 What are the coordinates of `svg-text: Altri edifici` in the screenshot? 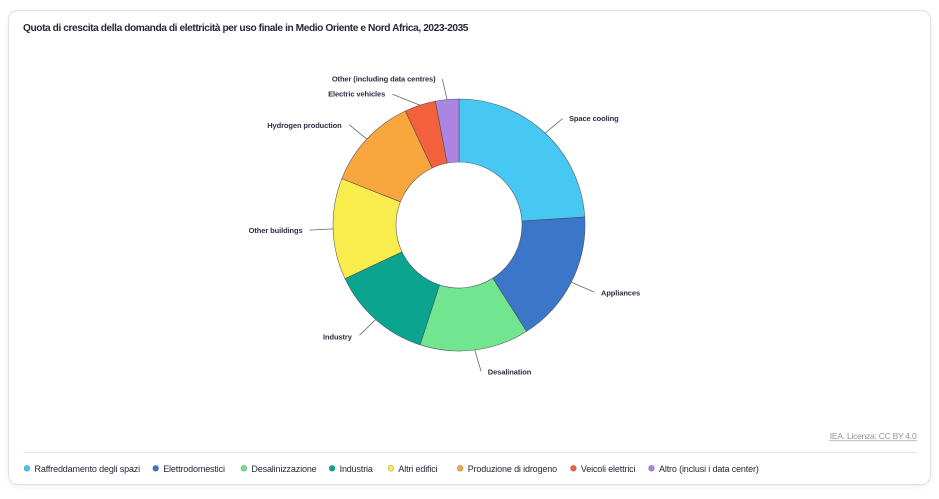 It's located at (417, 469).